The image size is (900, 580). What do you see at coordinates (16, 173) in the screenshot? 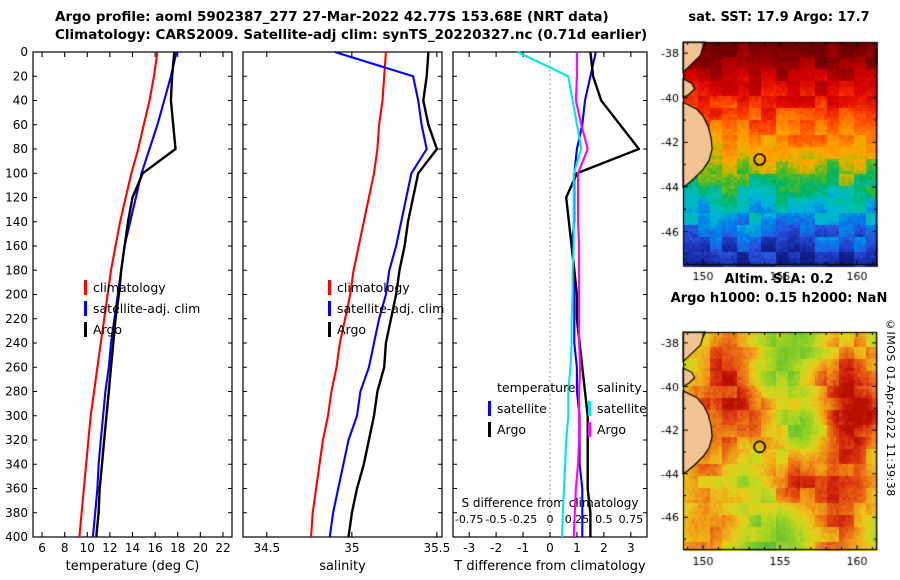
I see `svg-text: 100` at bounding box center [16, 173].